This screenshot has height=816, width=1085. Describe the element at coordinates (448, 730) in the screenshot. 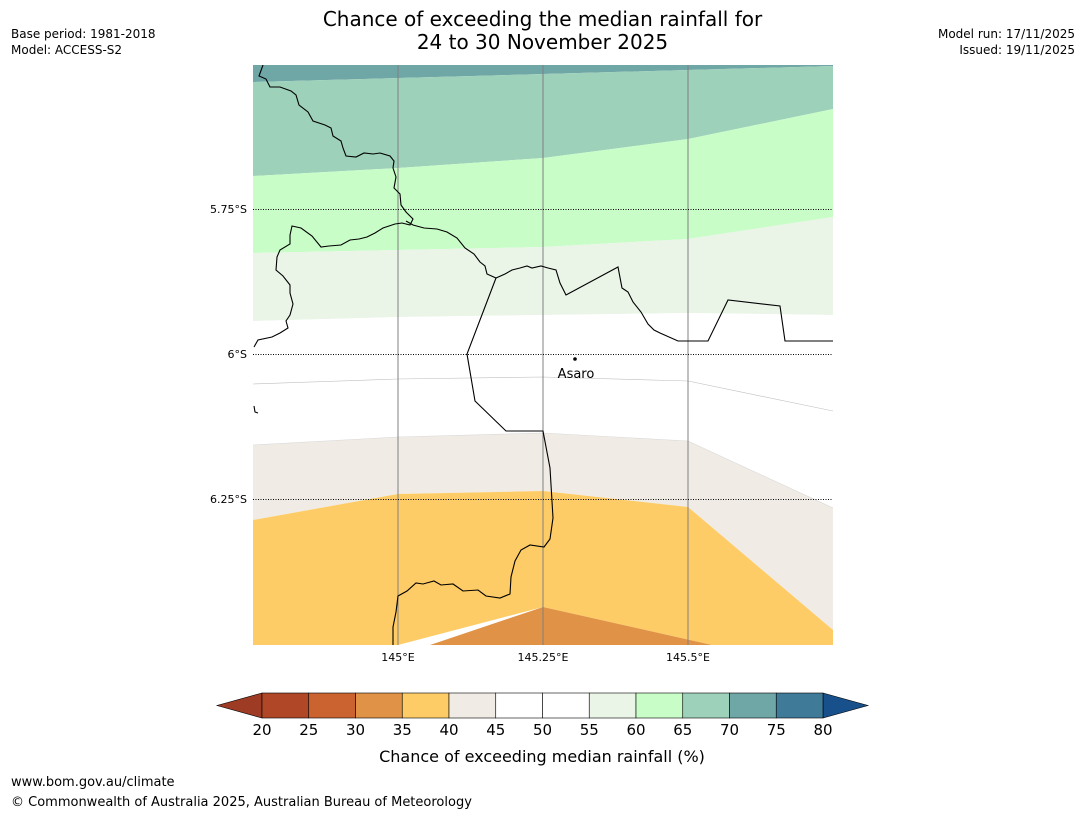

I see `colorbar-tick-label: 40` at that location.